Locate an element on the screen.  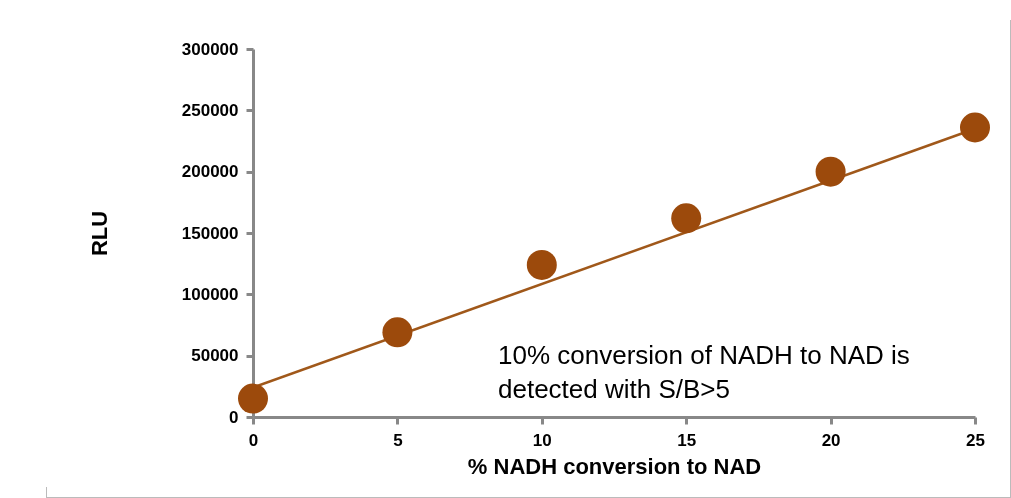
y-tick-label: 150000 is located at coordinates (210, 233).